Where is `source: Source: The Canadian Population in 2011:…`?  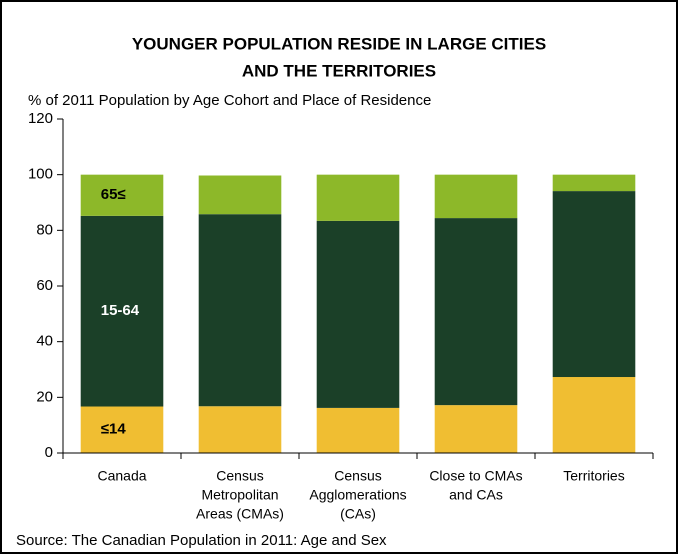
source: Source: The Canadian Population in 2011:… is located at coordinates (201, 540).